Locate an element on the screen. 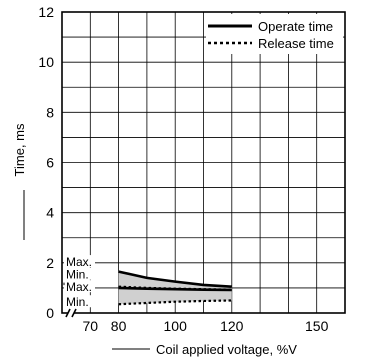 Image resolution: width=366 pixels, height=363 pixels. legend-label: Release time is located at coordinates (296, 43).